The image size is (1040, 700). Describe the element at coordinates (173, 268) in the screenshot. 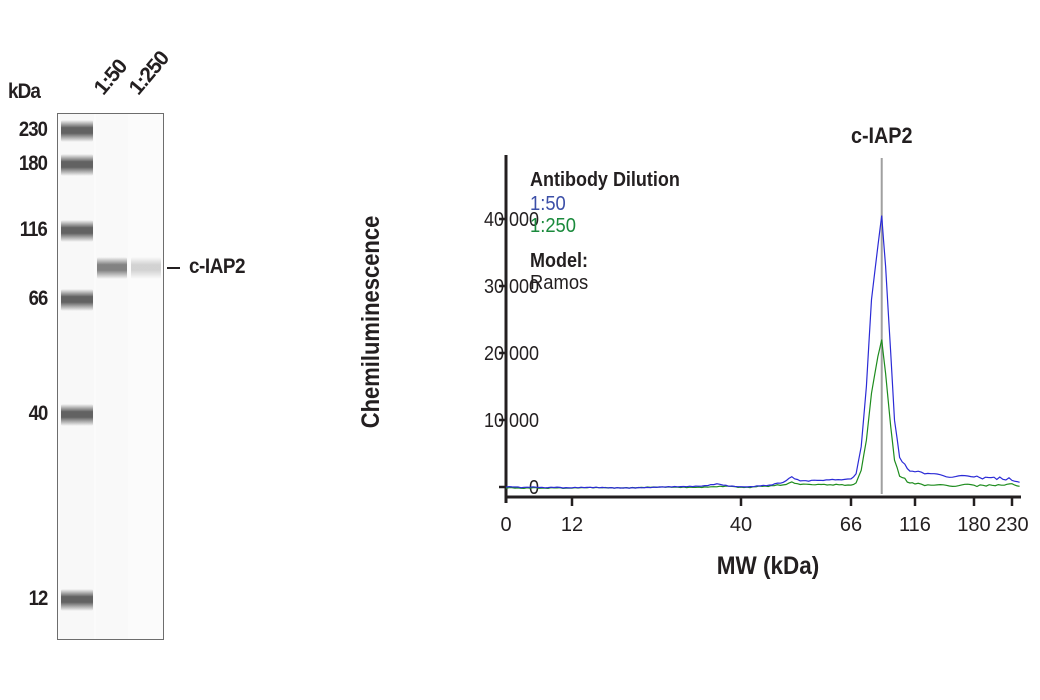

I see `target-label-dash` at that location.